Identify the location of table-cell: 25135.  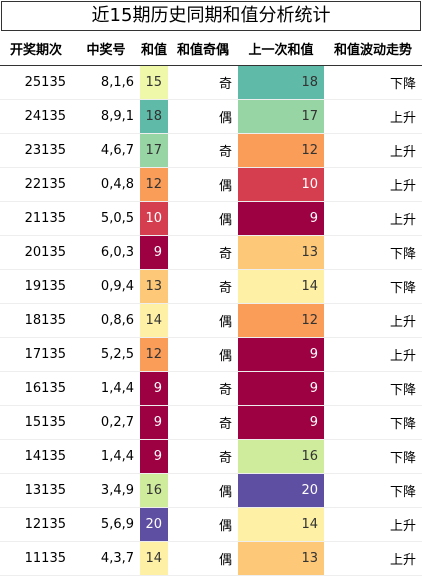
(45, 82).